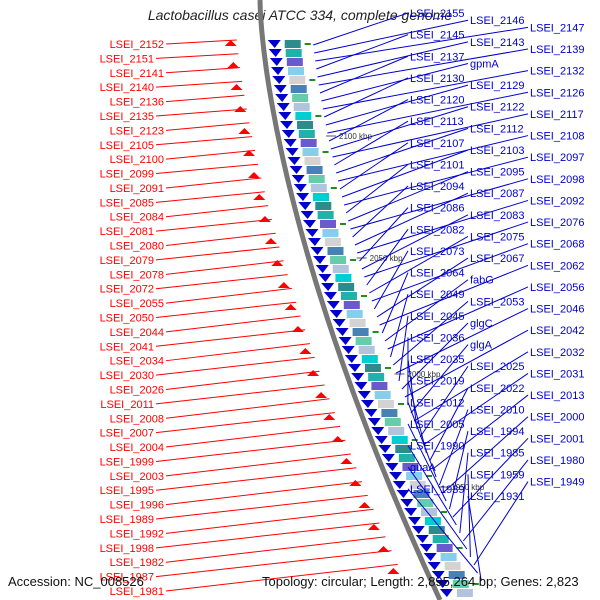 The width and height of the screenshot is (600, 600). What do you see at coordinates (137, 45) in the screenshot?
I see `left-gene-label: LSEI_2152` at bounding box center [137, 45].